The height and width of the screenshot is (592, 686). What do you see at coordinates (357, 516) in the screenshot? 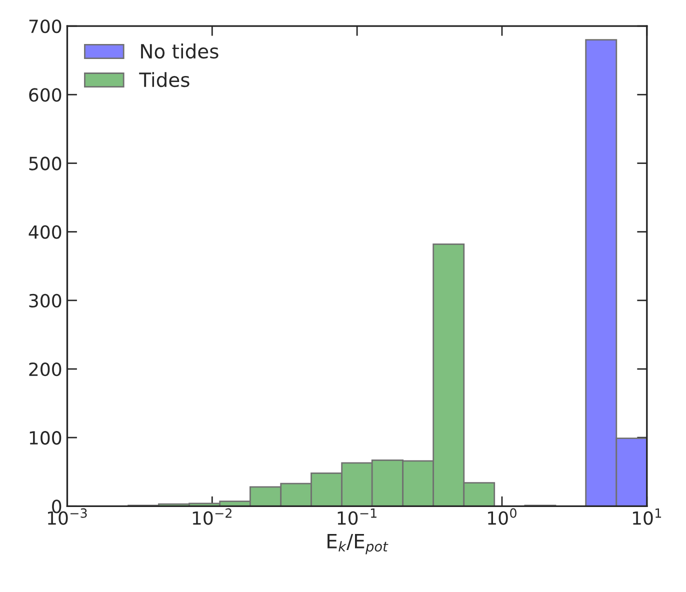
I see `x-tick-label: 10$^{−1}$` at bounding box center [357, 516].